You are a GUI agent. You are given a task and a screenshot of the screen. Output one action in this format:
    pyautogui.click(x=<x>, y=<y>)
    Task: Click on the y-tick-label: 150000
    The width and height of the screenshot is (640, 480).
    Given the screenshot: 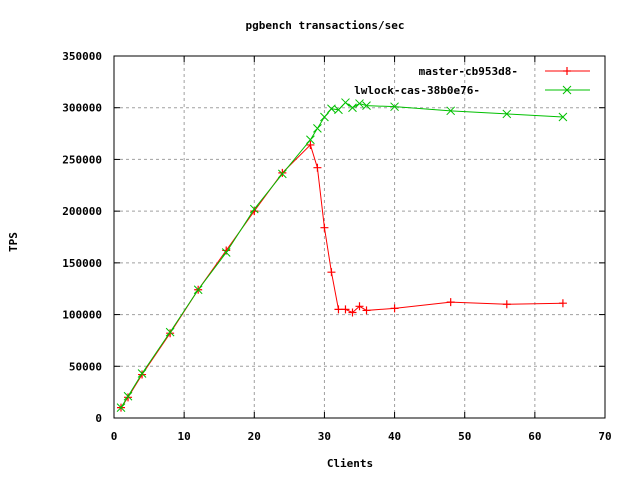 What is the action you would take?
    pyautogui.click(x=82, y=263)
    